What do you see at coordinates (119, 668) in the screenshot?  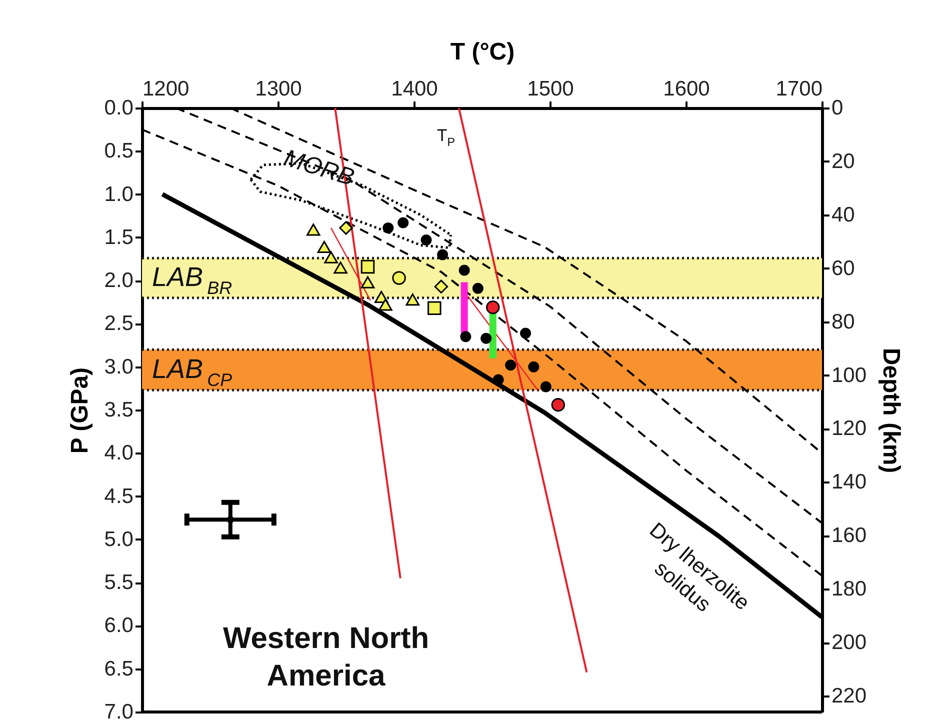 I see `y-tick-label: 6.5` at bounding box center [119, 668].